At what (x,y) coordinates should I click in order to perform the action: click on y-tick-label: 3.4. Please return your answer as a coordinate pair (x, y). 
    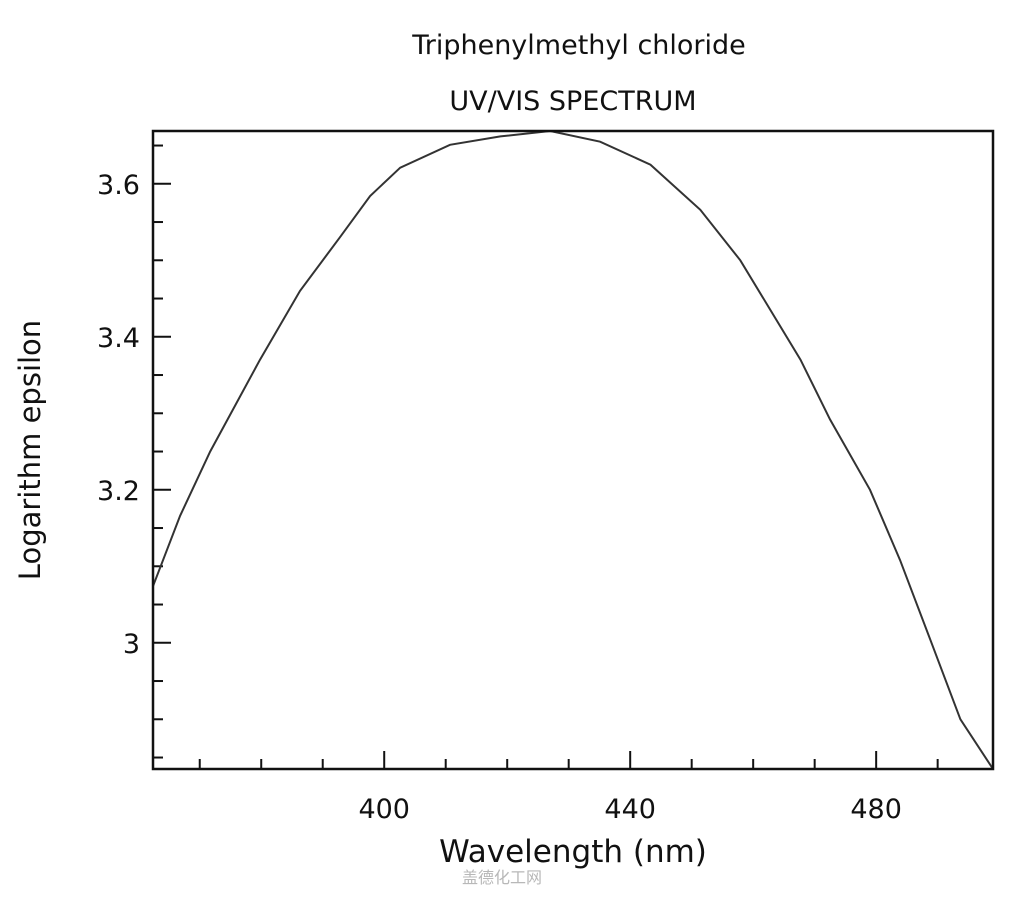
    Looking at the image, I should click on (118, 338).